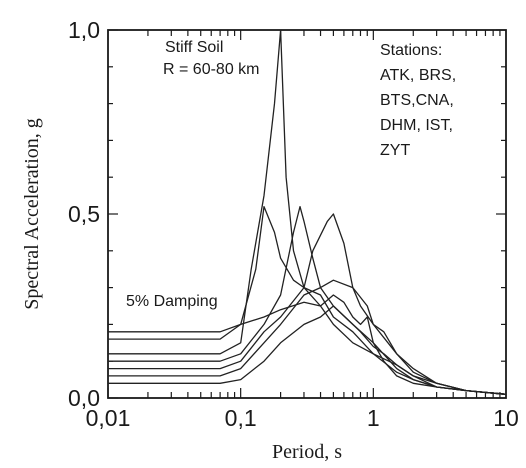  Describe the element at coordinates (418, 75) in the screenshot. I see `stations-line-1: ATK, BRS,` at that location.